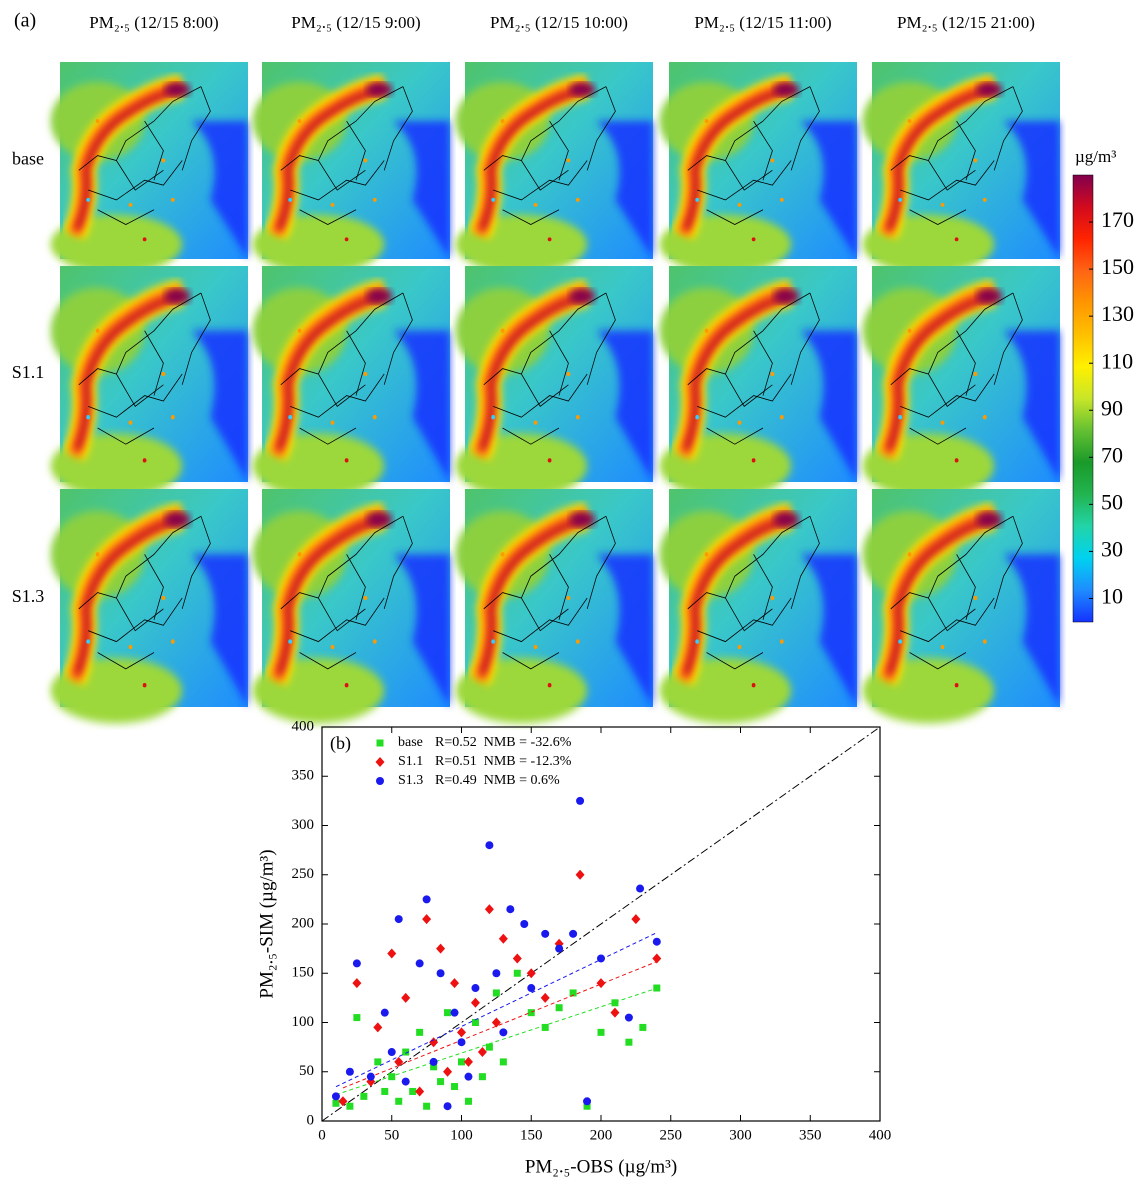  Describe the element at coordinates (306, 1071) in the screenshot. I see `y-tick-label: 50` at that location.